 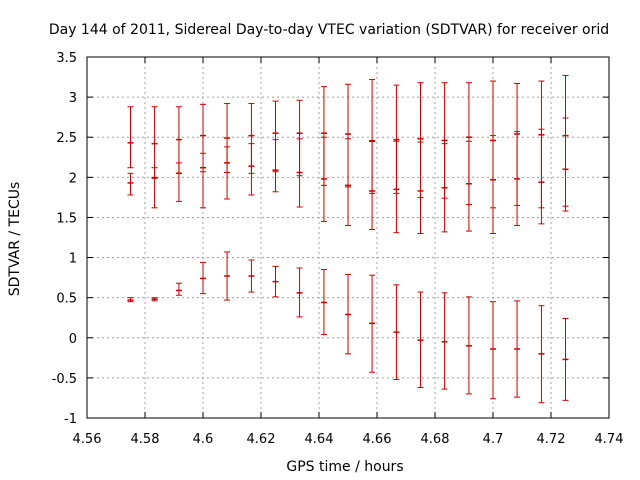 What do you see at coordinates (73, 98) in the screenshot?
I see `y-tick-label: 3` at bounding box center [73, 98].